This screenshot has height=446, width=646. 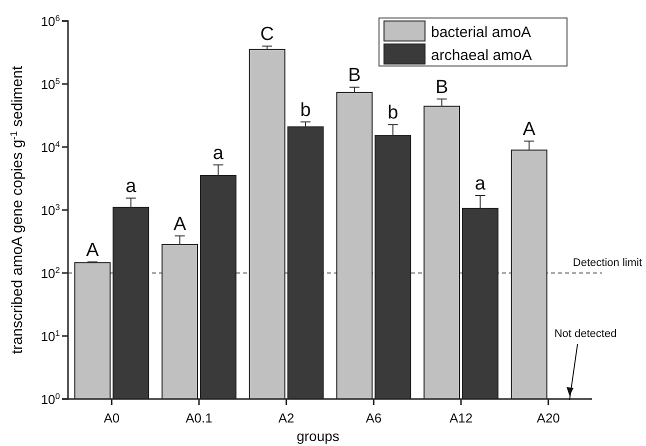 What do you see at coordinates (50, 210) in the screenshot?
I see `y-tick-label: 10$^{3}$` at bounding box center [50, 210].